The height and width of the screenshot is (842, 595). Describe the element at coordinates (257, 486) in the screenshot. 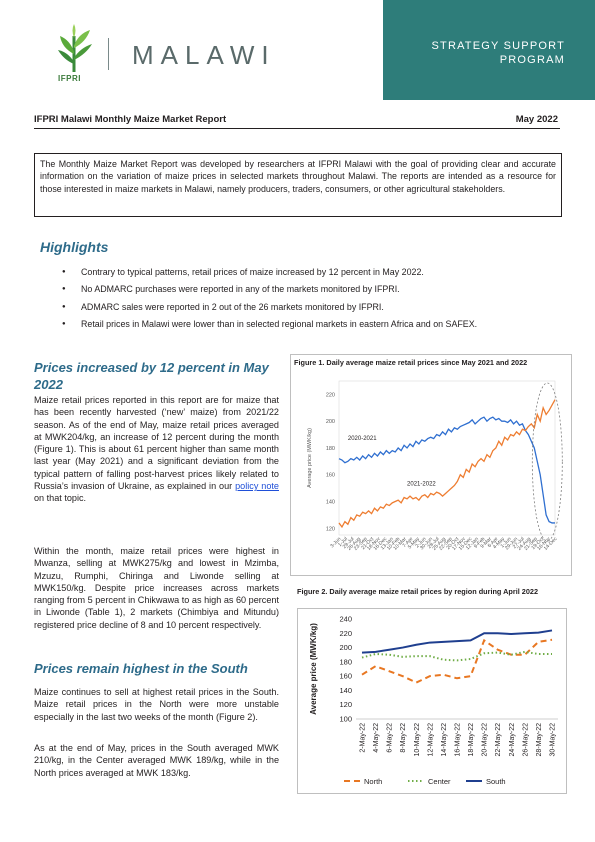

I see `policy-note-link: policy note` at that location.